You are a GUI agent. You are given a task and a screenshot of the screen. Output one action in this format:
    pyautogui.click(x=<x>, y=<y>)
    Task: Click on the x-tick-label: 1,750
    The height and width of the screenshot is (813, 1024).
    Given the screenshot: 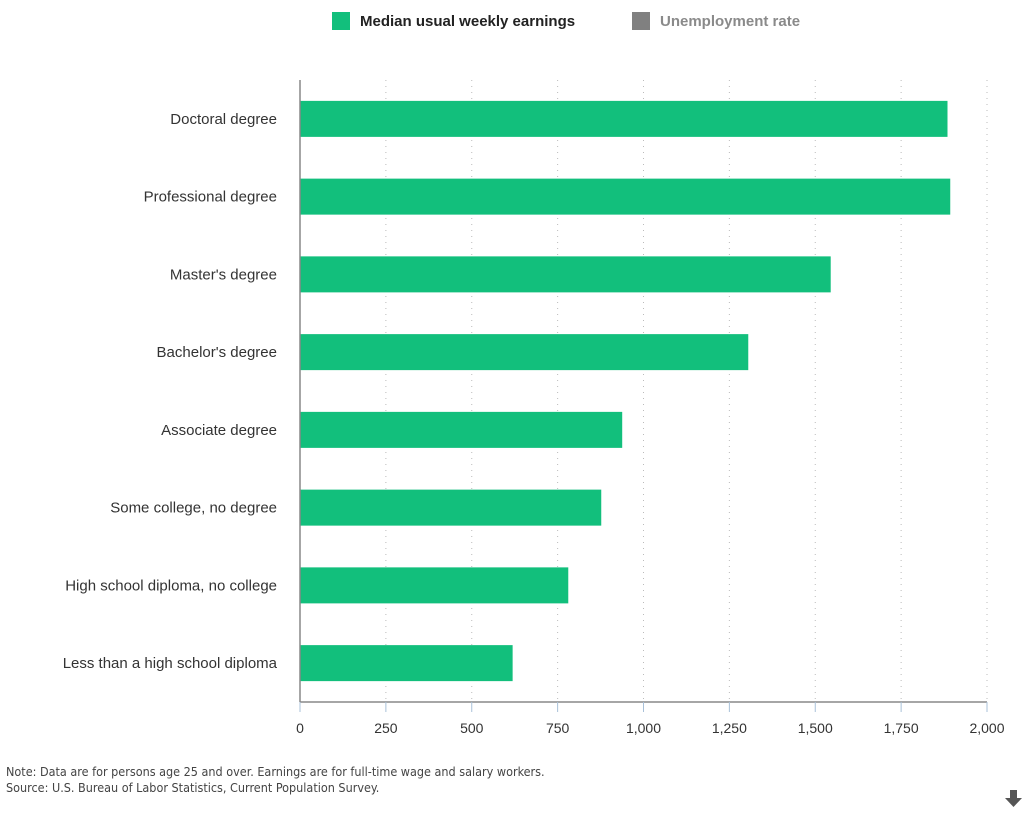 What is the action you would take?
    pyautogui.click(x=901, y=728)
    